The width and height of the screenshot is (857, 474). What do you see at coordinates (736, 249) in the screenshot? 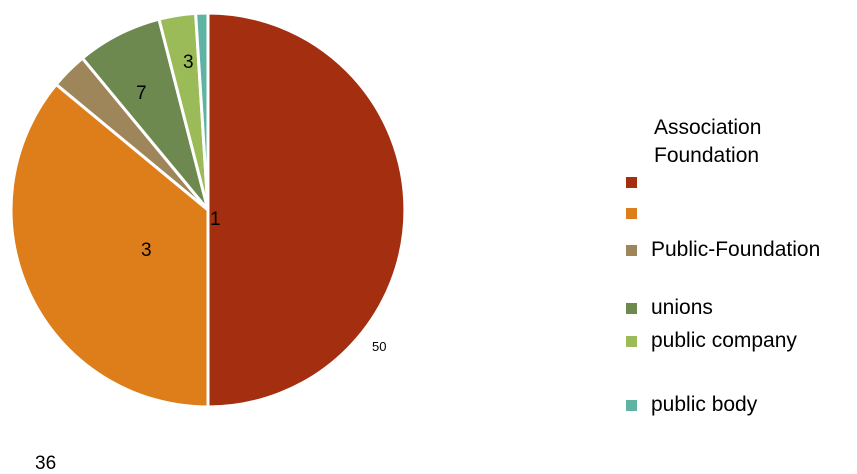
I see `legend-label: Public-Foundation` at bounding box center [736, 249].